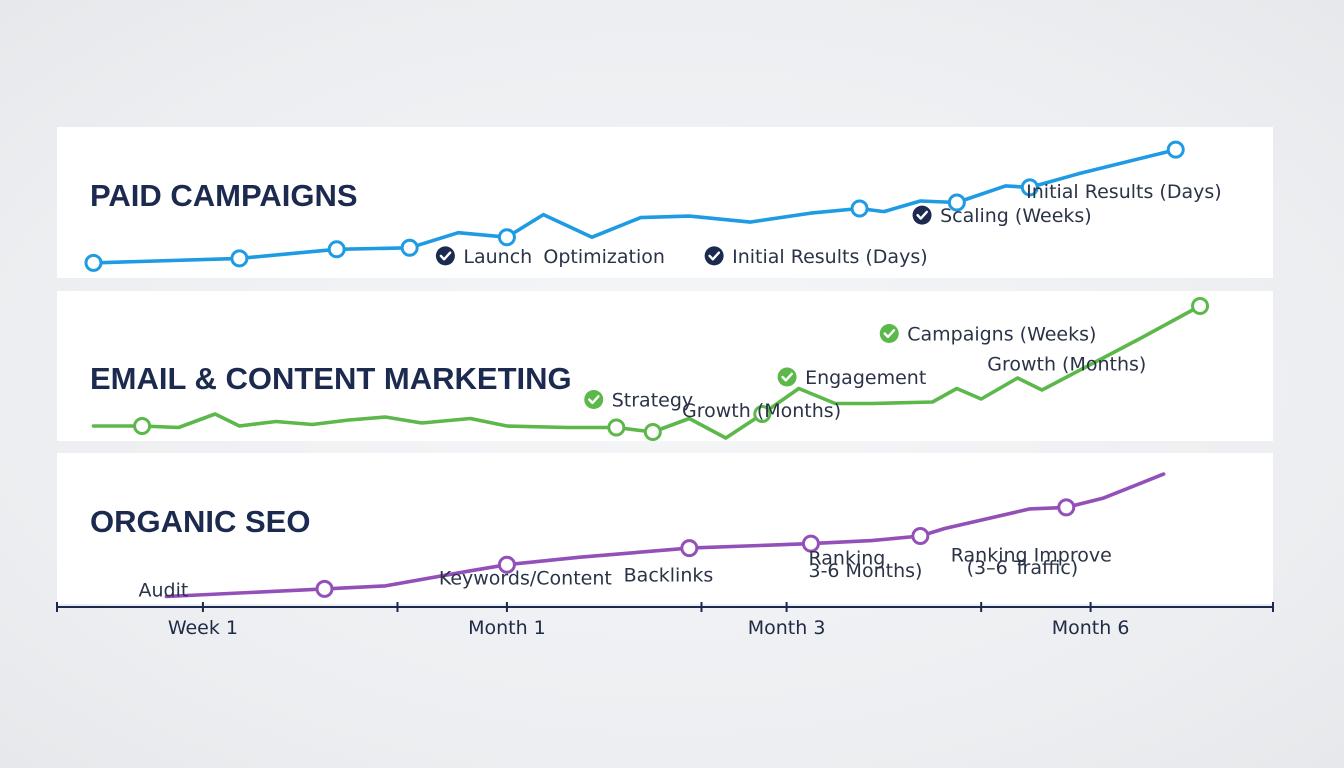 This screenshot has height=768, width=1344. What do you see at coordinates (224, 195) in the screenshot?
I see `lane-title-paid: PAID CAMPAIGNS` at bounding box center [224, 195].